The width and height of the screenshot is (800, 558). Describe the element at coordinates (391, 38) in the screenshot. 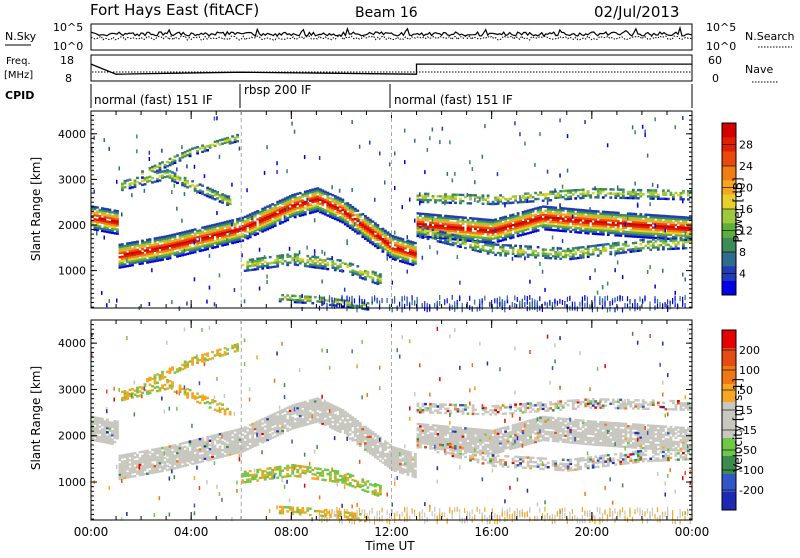

I see `nsearch-trace` at that location.